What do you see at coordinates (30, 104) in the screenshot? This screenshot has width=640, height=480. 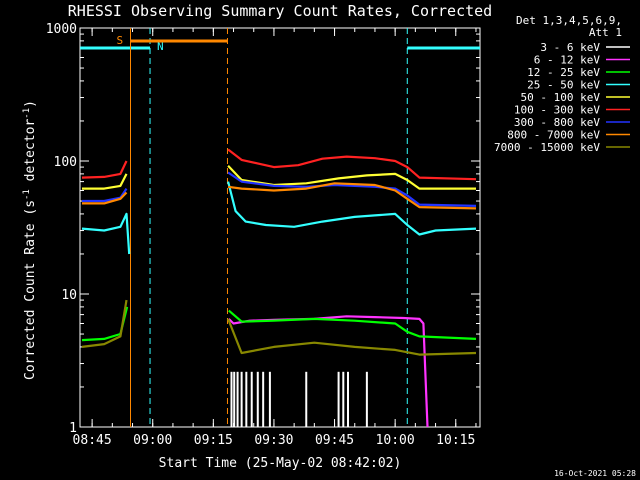 I see `y-axis-label-end: )` at bounding box center [30, 104].